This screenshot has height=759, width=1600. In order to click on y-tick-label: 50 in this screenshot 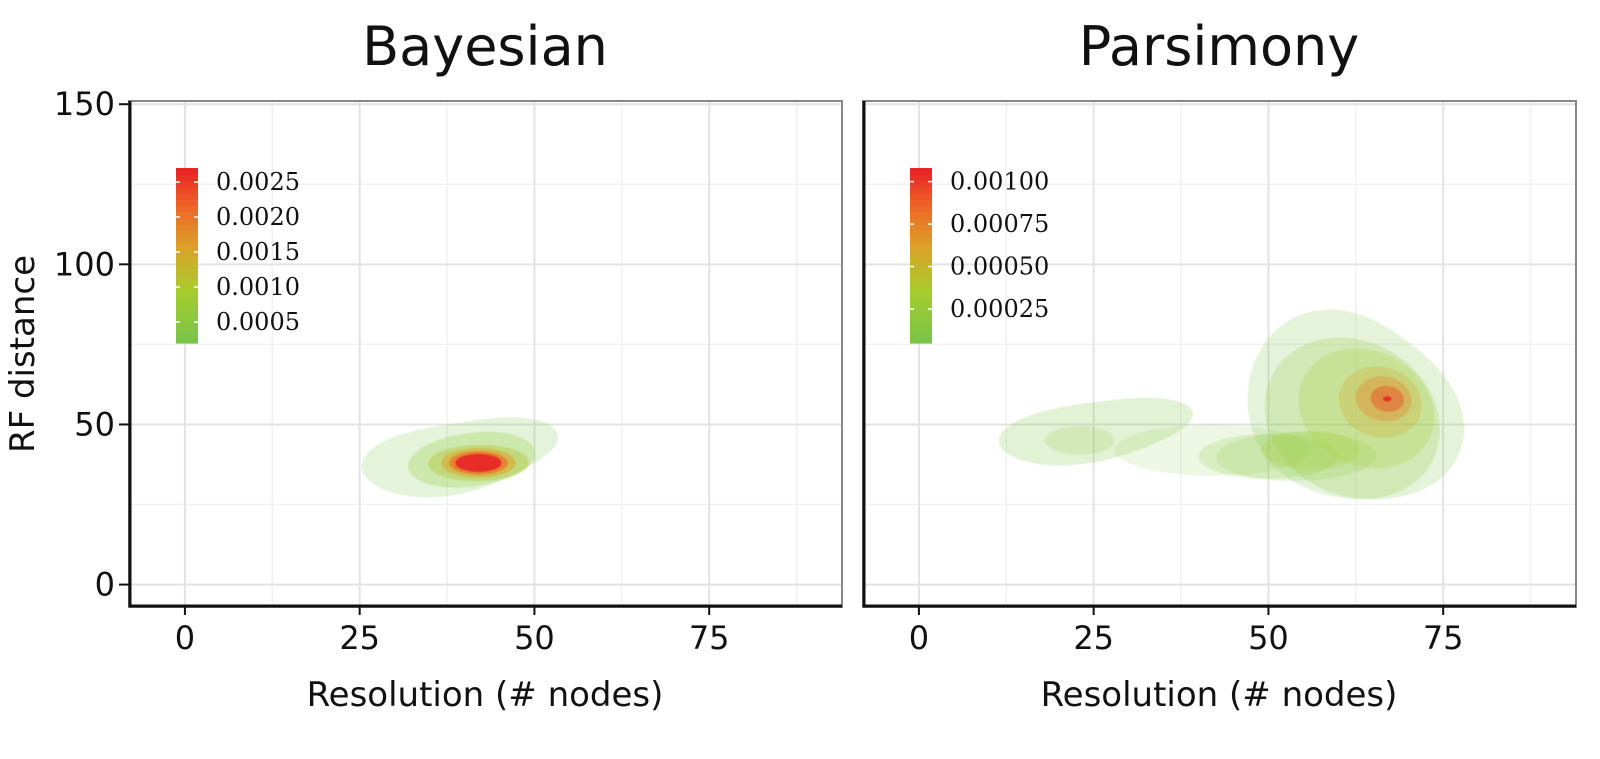, I will do `click(94, 424)`.